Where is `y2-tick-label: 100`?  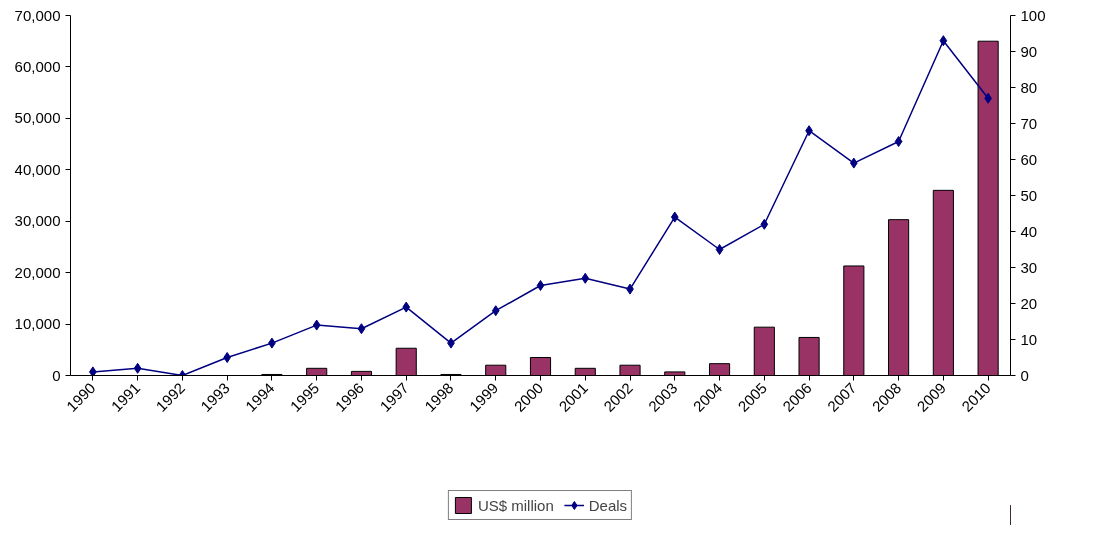 y2-tick-label: 100 is located at coordinates (1033, 15).